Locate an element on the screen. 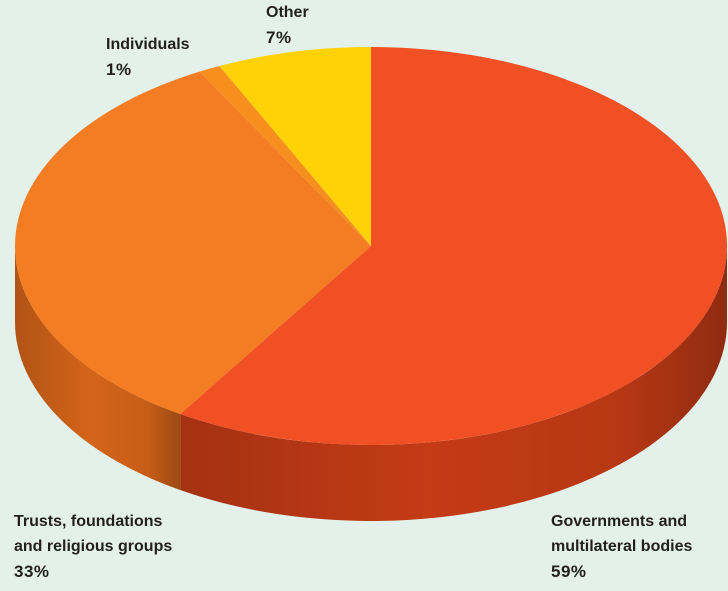 The height and width of the screenshot is (591, 728). slice-value-trusts: 33% is located at coordinates (32, 571).